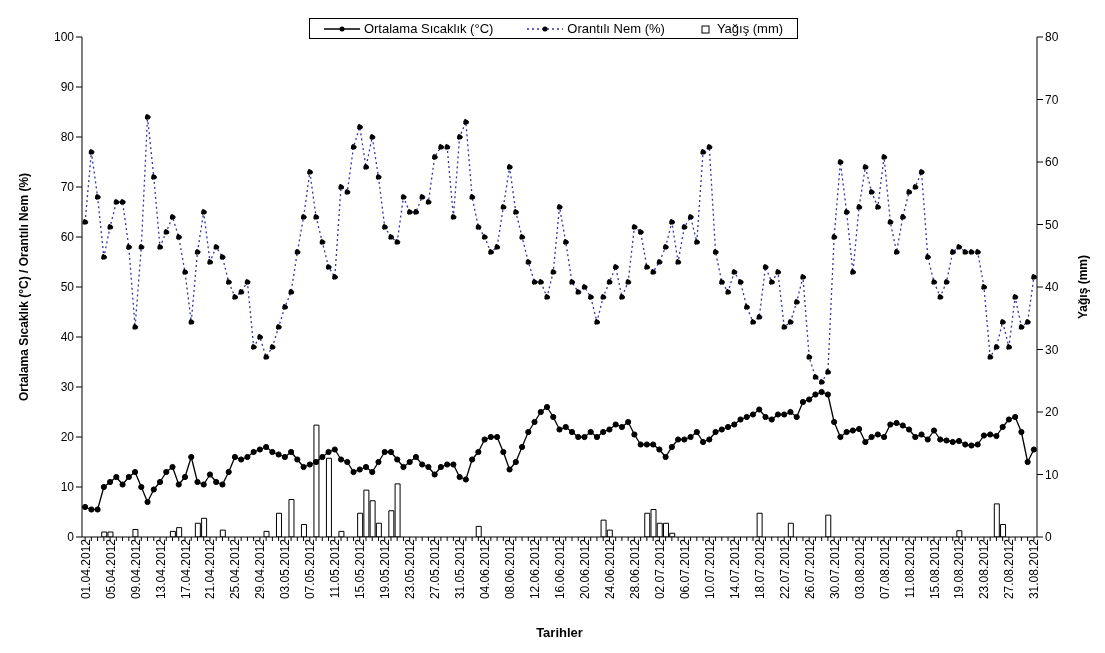 This screenshot has width=1105, height=653. Describe the element at coordinates (1052, 287) in the screenshot. I see `y2-tick-label: 40` at that location.